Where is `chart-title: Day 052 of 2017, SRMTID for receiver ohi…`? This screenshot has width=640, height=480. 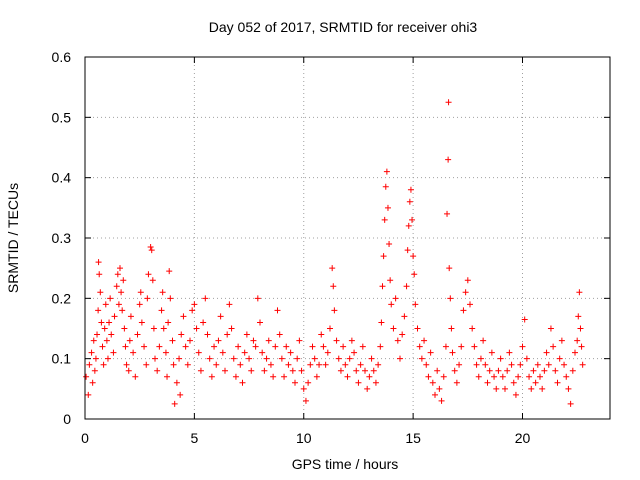 chart-title: Day 052 of 2017, SRMTID for receiver ohi… is located at coordinates (343, 27).